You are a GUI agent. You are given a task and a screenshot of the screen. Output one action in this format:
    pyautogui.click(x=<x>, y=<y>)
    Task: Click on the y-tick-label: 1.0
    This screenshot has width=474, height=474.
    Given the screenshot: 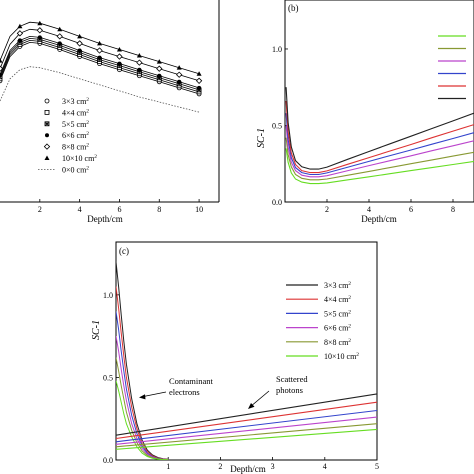 What is the action you would take?
    pyautogui.click(x=108, y=295)
    